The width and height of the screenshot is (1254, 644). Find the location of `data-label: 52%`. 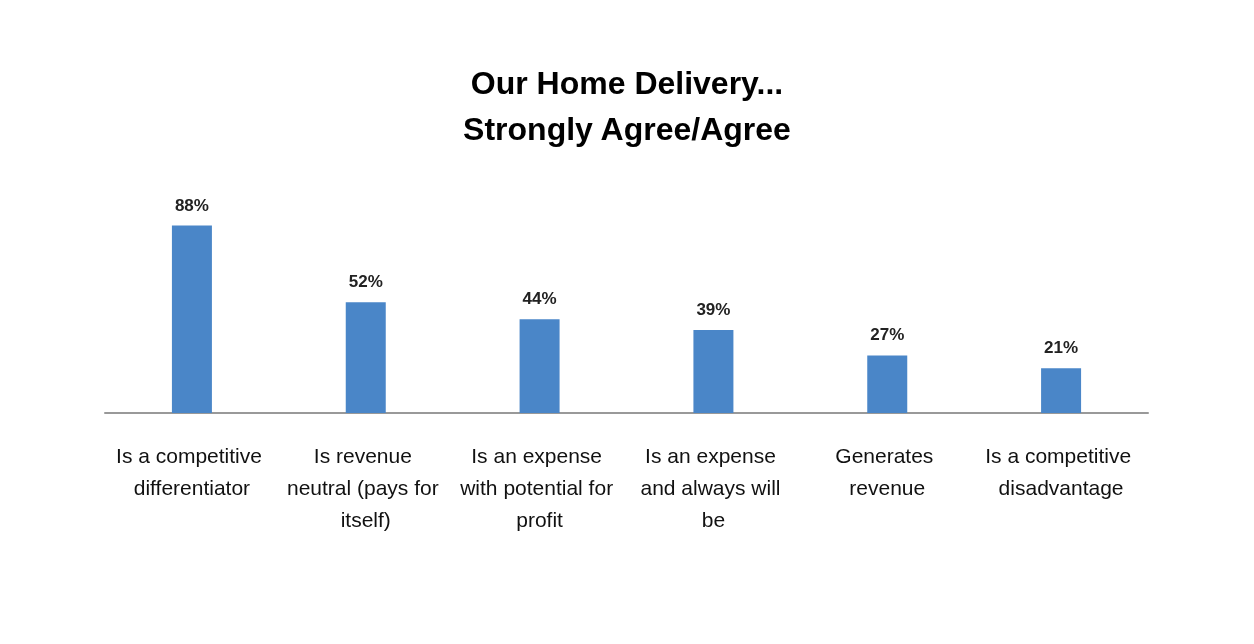

data-label: 52% is located at coordinates (365, 282).